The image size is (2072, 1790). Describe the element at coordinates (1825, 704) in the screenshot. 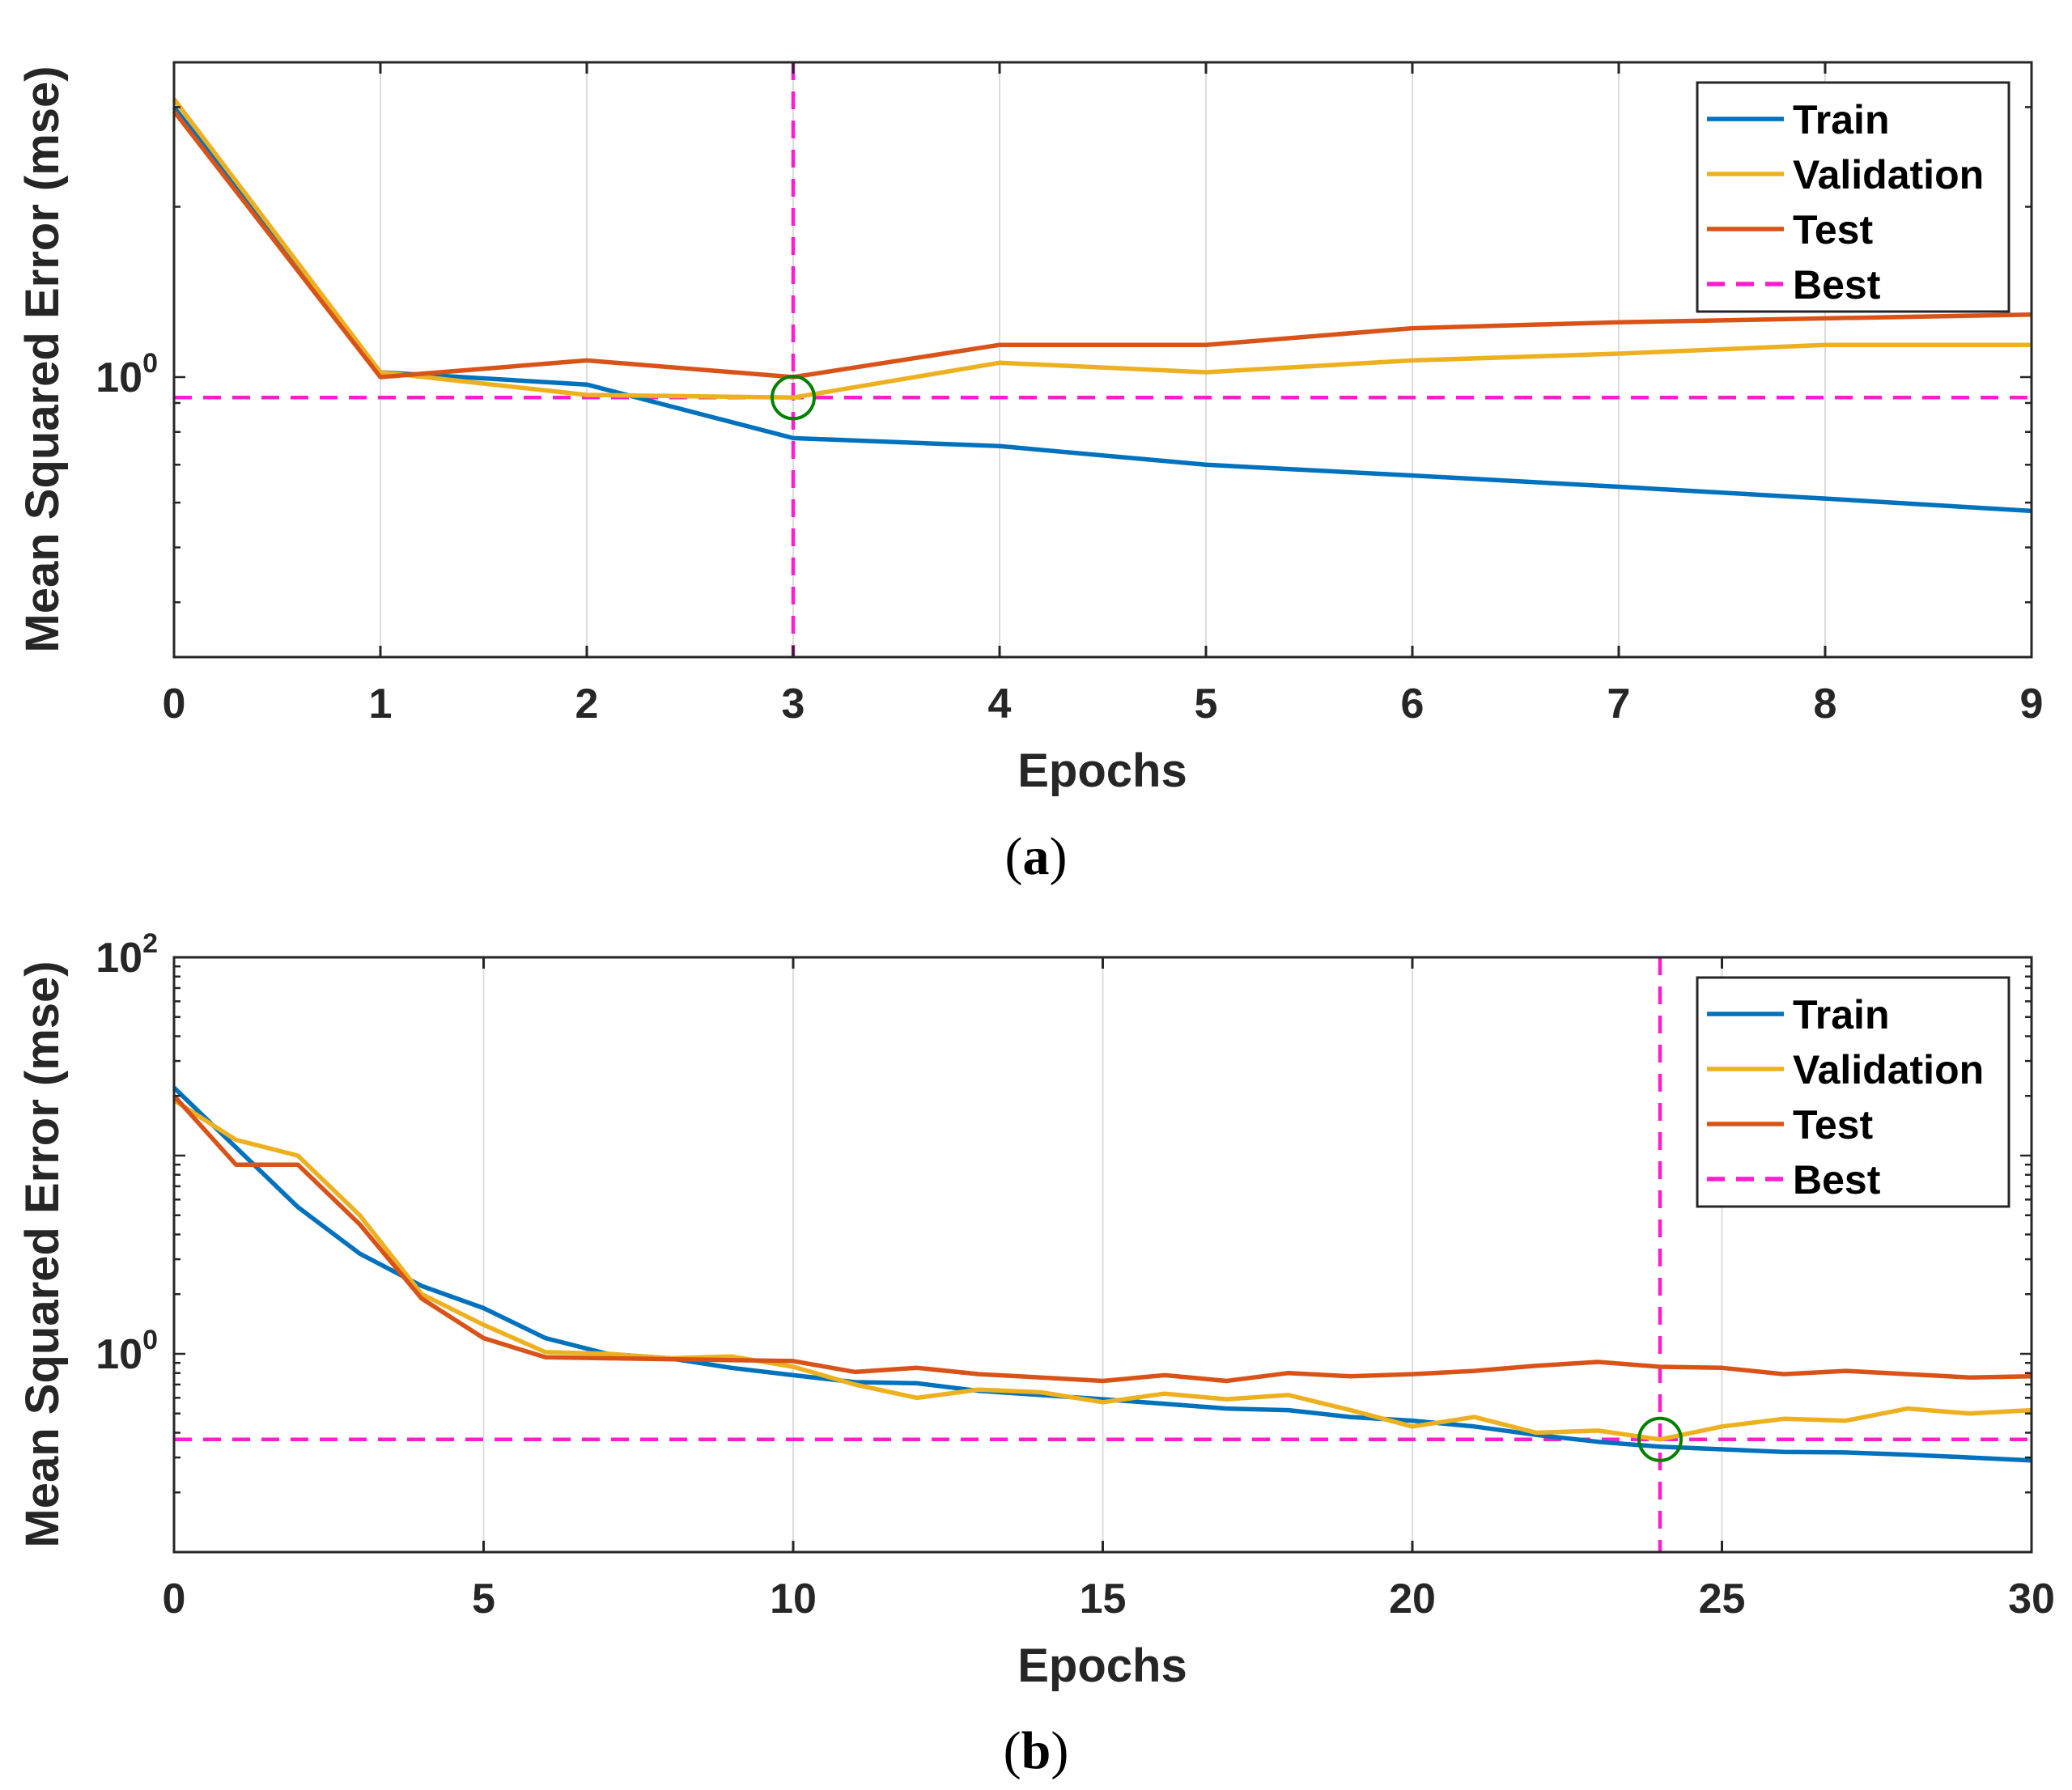

I see `chart-a-x-tick-label: 8` at that location.